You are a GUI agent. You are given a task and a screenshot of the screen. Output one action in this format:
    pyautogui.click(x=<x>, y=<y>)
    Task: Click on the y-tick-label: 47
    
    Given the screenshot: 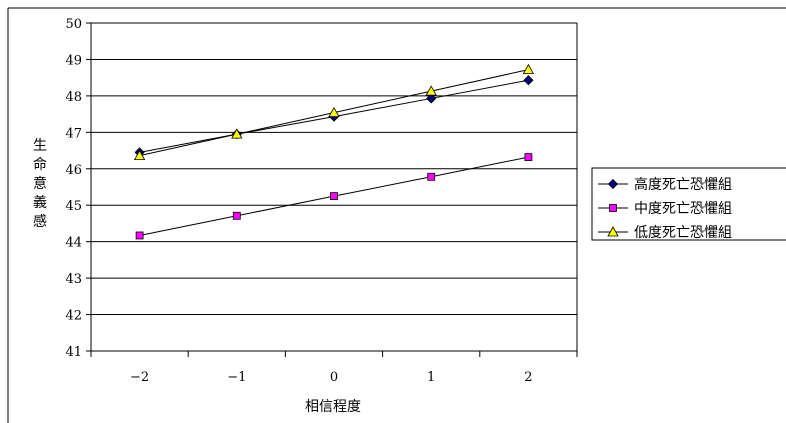 What is the action you would take?
    pyautogui.click(x=73, y=133)
    